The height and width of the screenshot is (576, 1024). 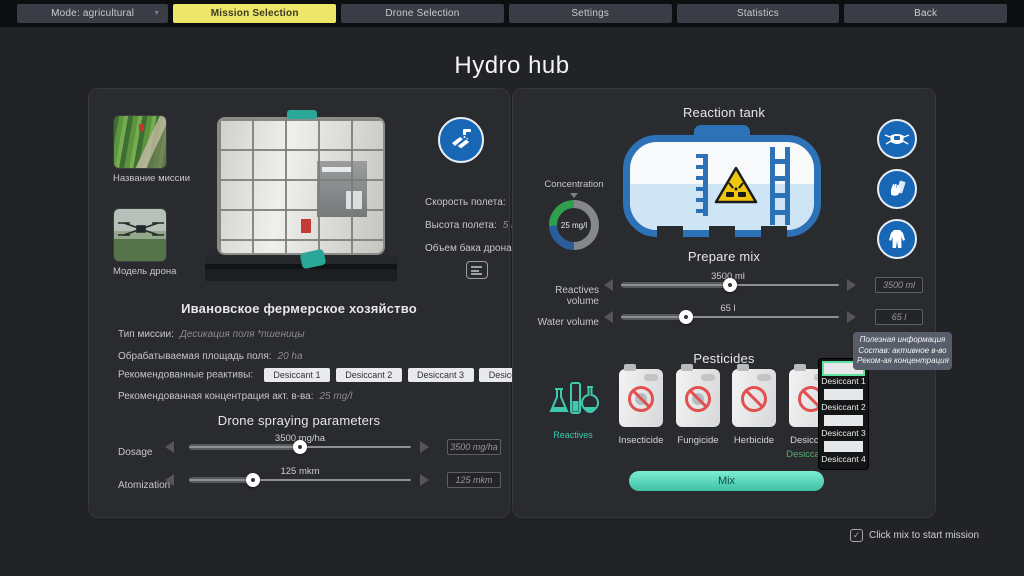 I want to click on ibc-tank-image, so click(x=301, y=195).